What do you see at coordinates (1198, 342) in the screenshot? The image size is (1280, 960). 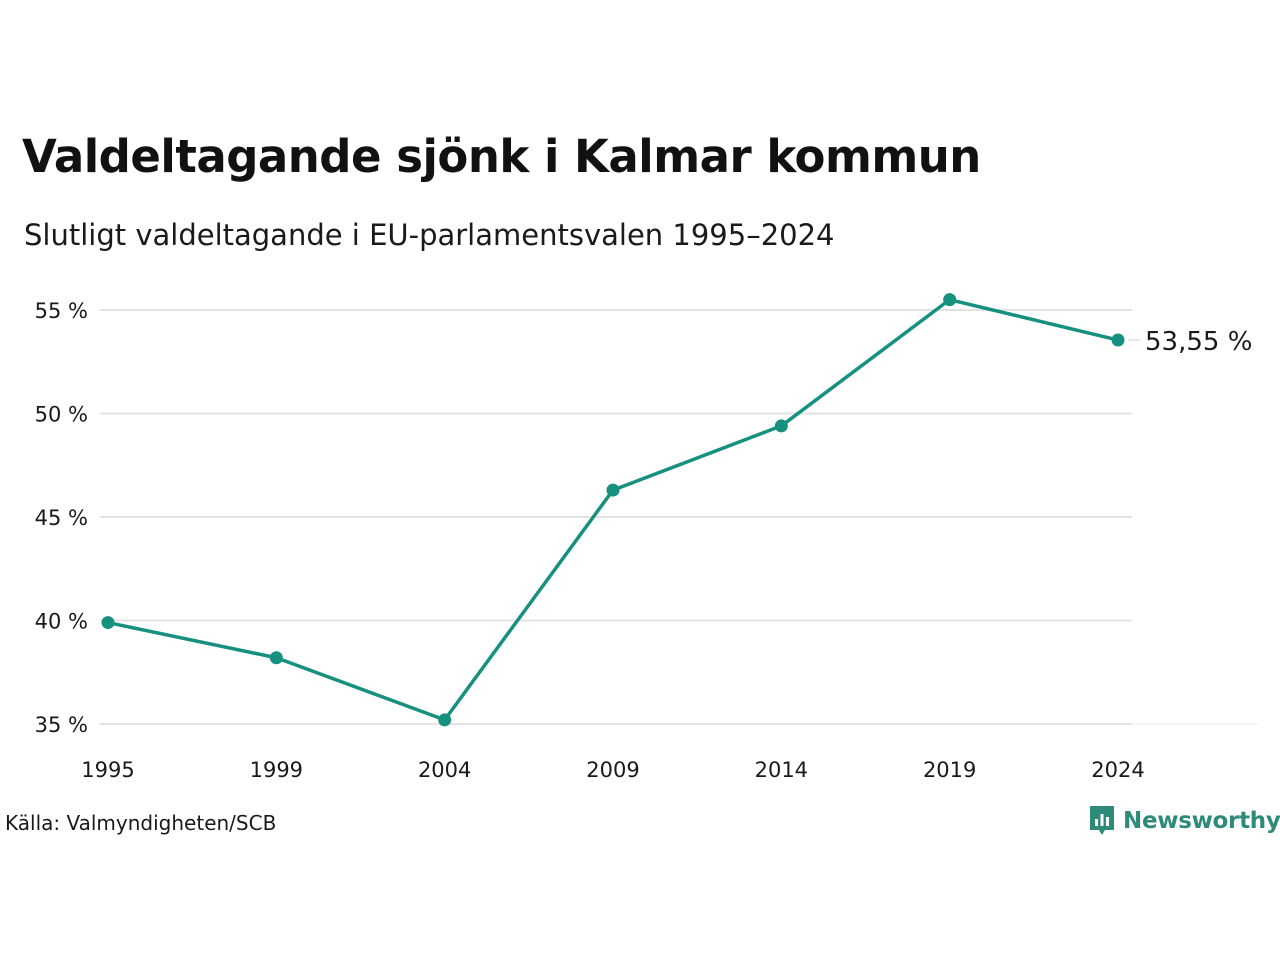 I see `end-value-label: 53,55 %` at bounding box center [1198, 342].